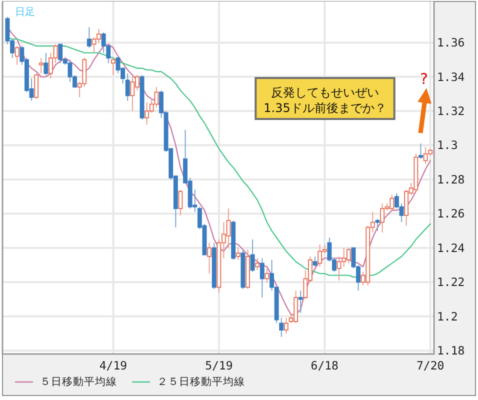 The width and height of the screenshot is (478, 400). Describe the element at coordinates (451, 213) in the screenshot. I see `y-tick-label: 1.26` at that location.